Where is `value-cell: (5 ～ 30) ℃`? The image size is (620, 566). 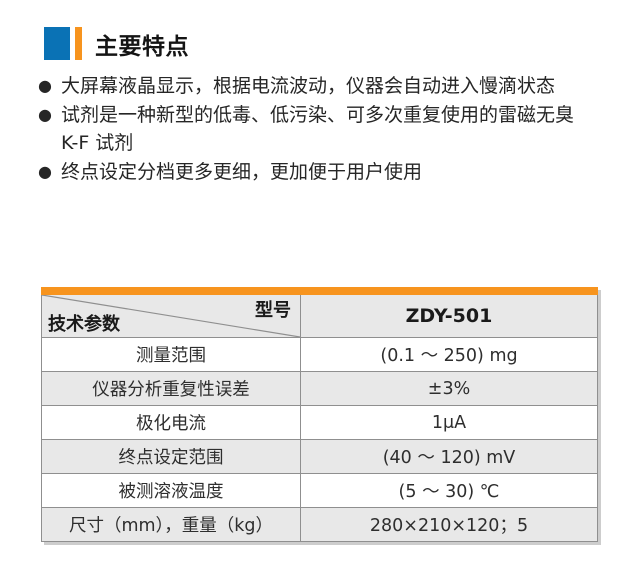 value-cell: (5 ～ 30) ℃ is located at coordinates (449, 492).